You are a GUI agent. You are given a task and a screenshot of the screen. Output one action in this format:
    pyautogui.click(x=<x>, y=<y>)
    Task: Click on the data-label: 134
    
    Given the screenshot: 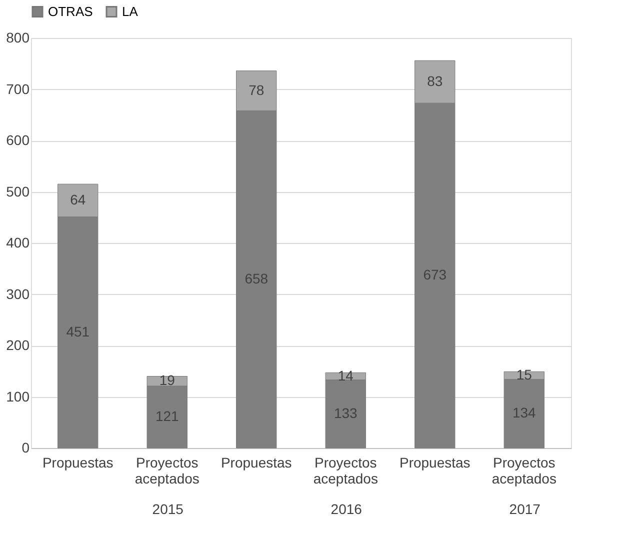 What is the action you would take?
    pyautogui.click(x=524, y=412)
    